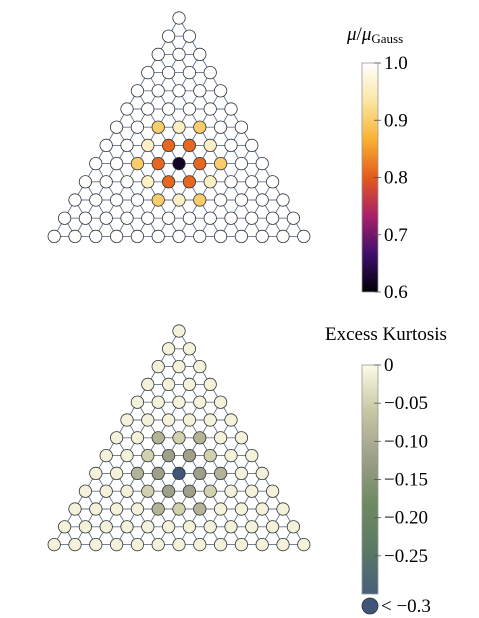  What do you see at coordinates (406, 480) in the screenshot?
I see `colorbar-tick-label: −0.15` at bounding box center [406, 480].